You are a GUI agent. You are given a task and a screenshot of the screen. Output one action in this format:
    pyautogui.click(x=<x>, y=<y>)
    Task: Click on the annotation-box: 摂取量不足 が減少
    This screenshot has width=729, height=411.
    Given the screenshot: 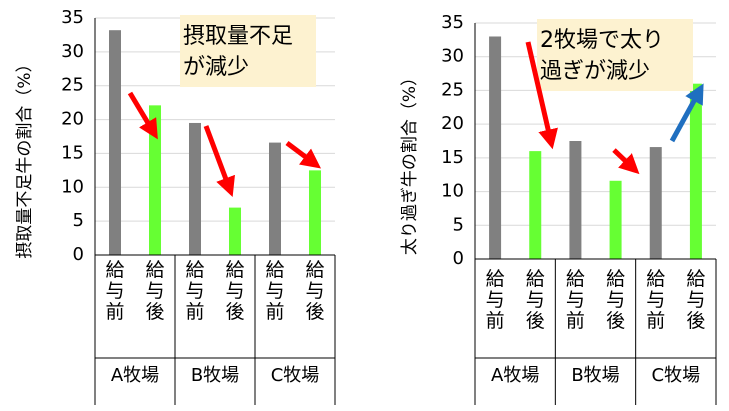 What is the action you would take?
    pyautogui.click(x=248, y=51)
    